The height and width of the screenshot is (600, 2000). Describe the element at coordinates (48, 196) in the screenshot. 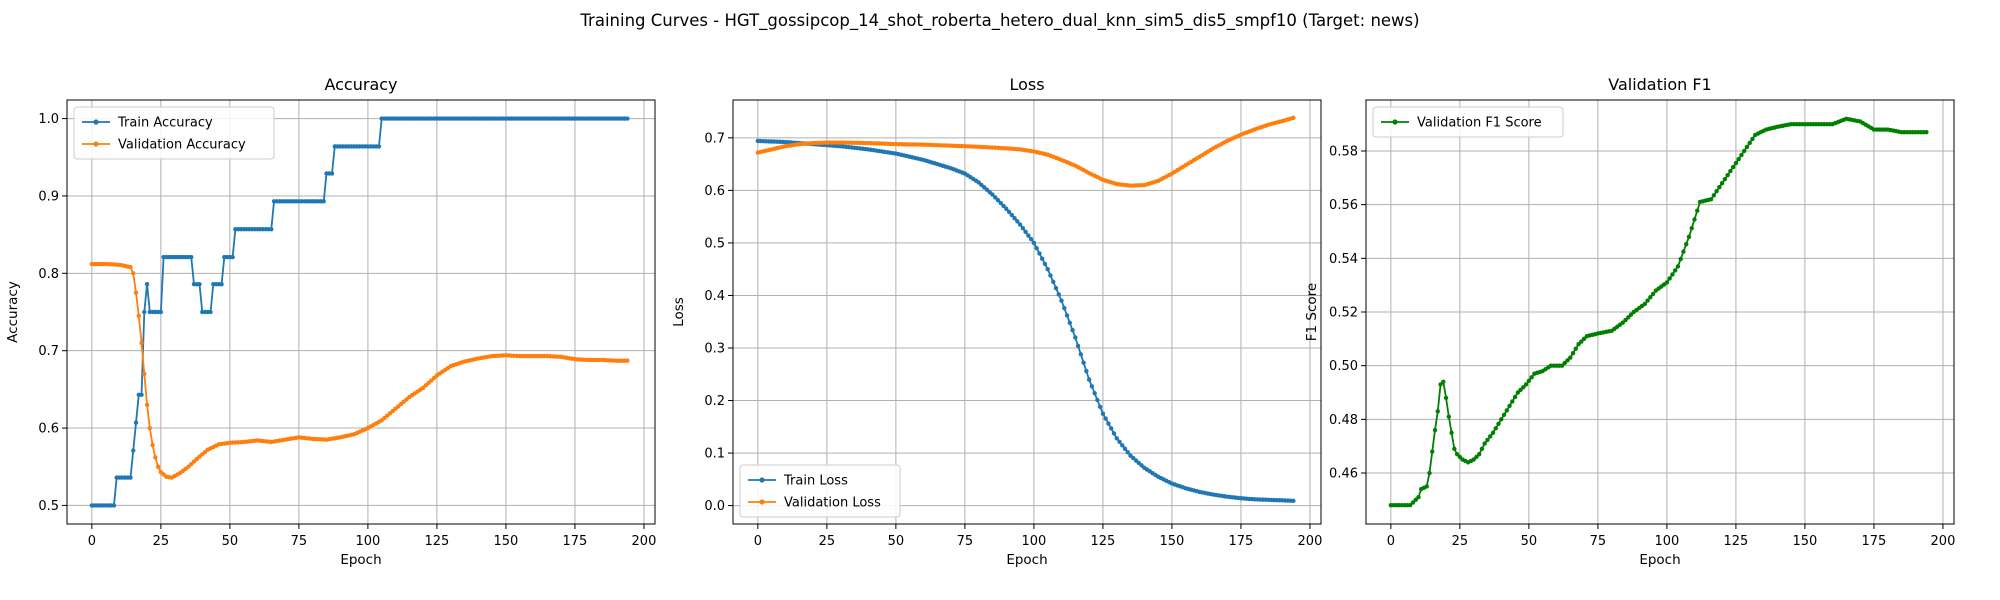

I see `y-tick-label: 0.9` at that location.